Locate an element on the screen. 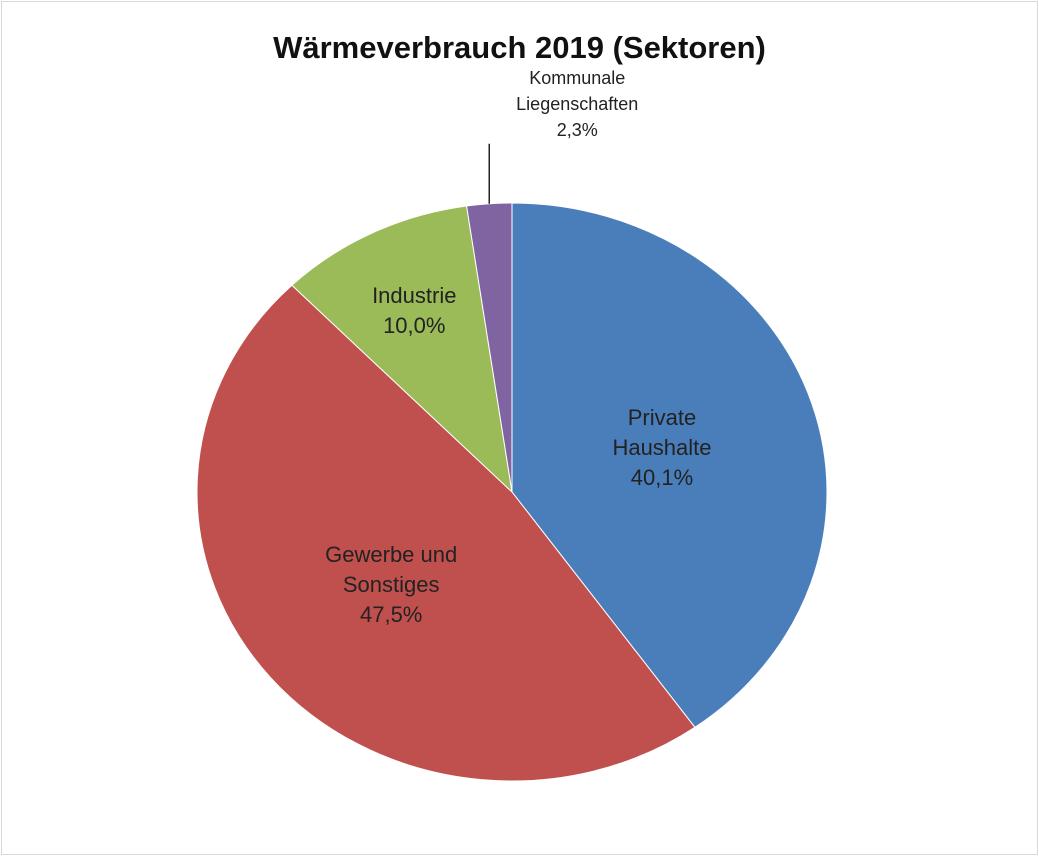  category-label: Industrie is located at coordinates (414, 295).